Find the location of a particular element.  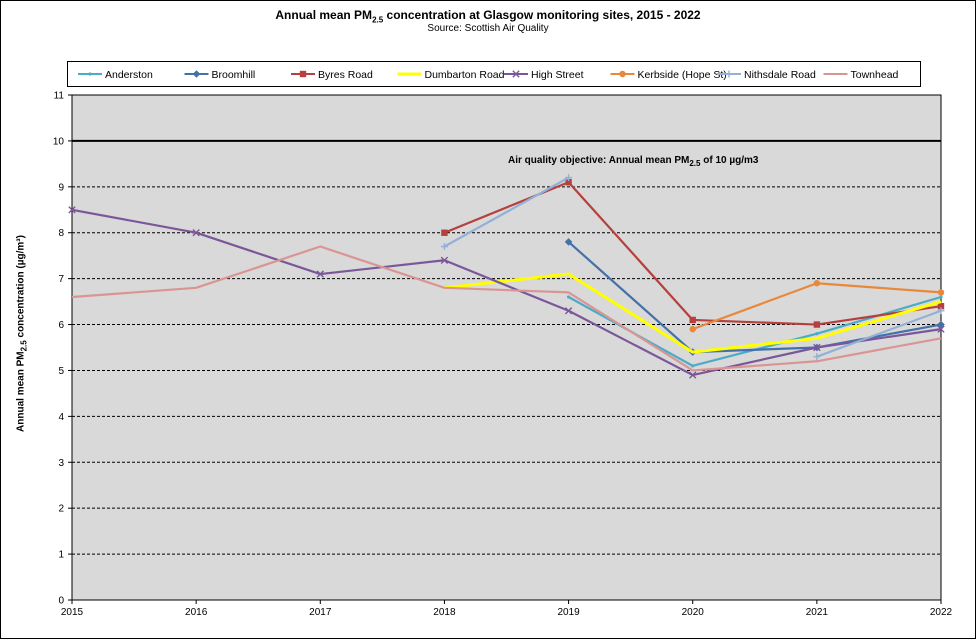

x-tick-label: 2015 is located at coordinates (72, 612).